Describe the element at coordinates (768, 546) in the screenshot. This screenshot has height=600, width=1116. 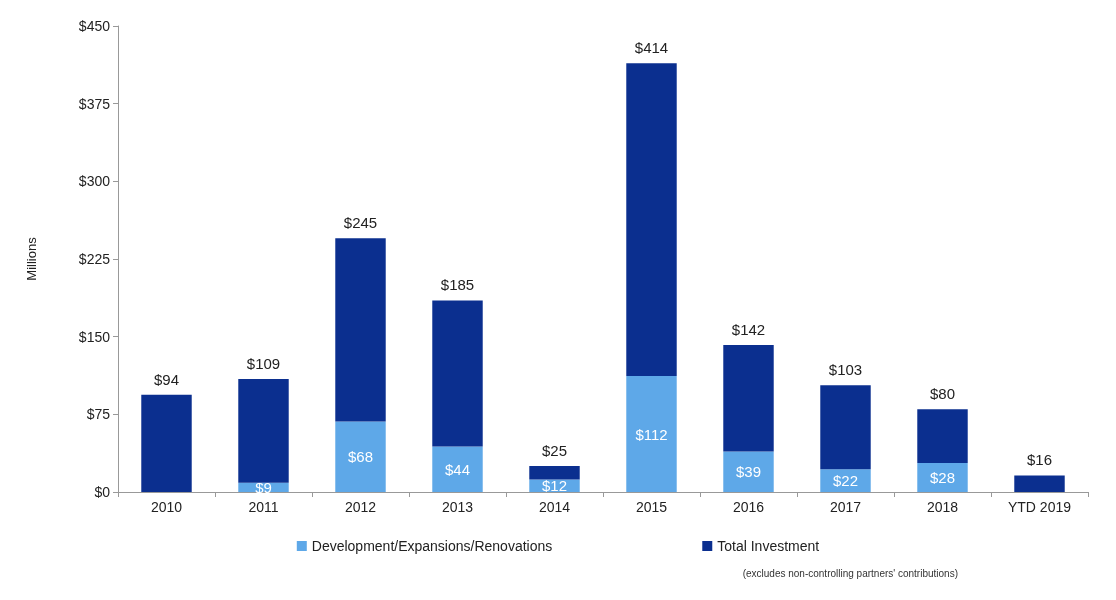
I see `legend-label: Total Investment` at that location.